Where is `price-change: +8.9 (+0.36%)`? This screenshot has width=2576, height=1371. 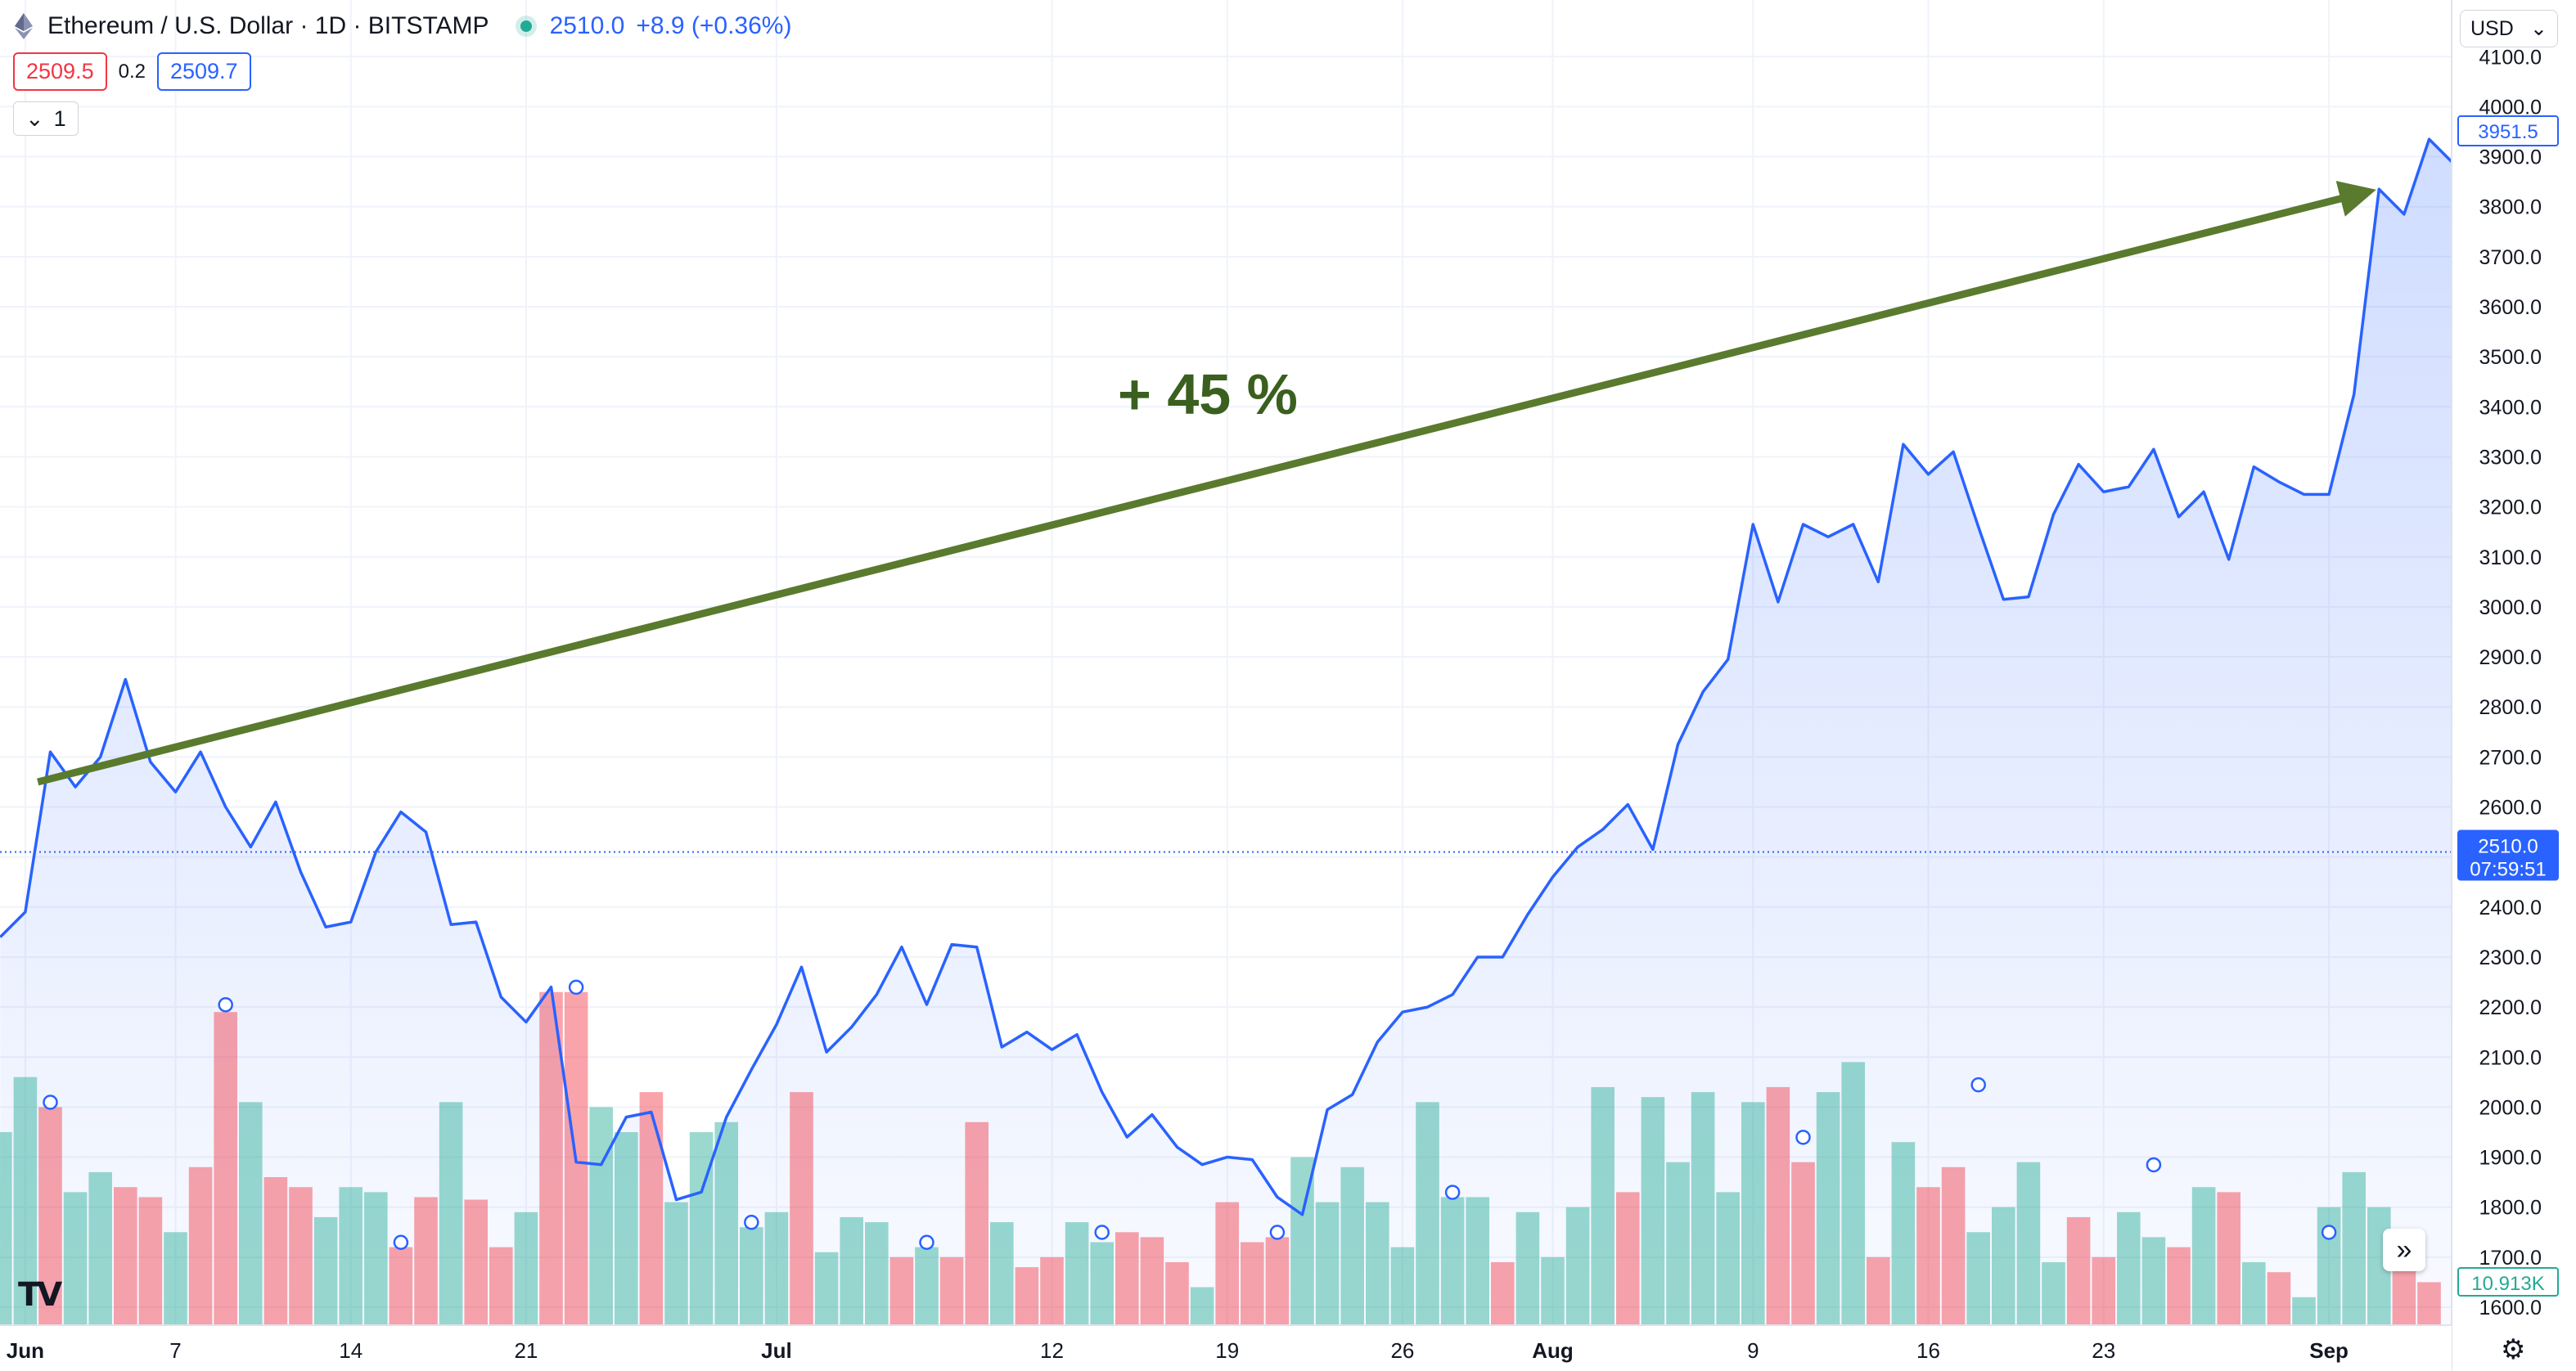 price-change: +8.9 (+0.36%) is located at coordinates (714, 25).